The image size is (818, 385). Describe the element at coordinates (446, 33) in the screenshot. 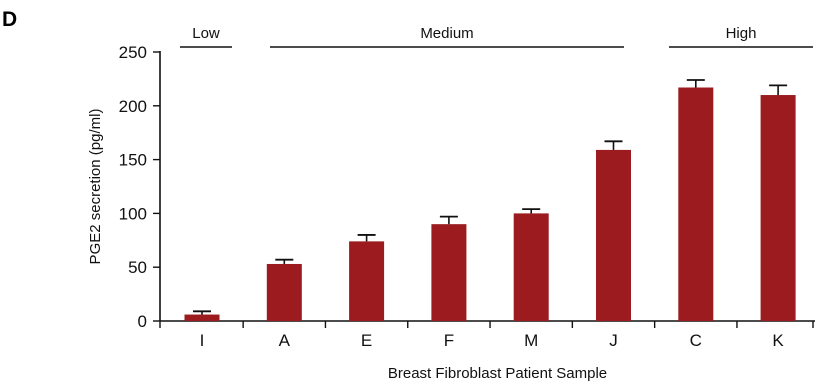

I see `group-label-medium: Medium` at that location.